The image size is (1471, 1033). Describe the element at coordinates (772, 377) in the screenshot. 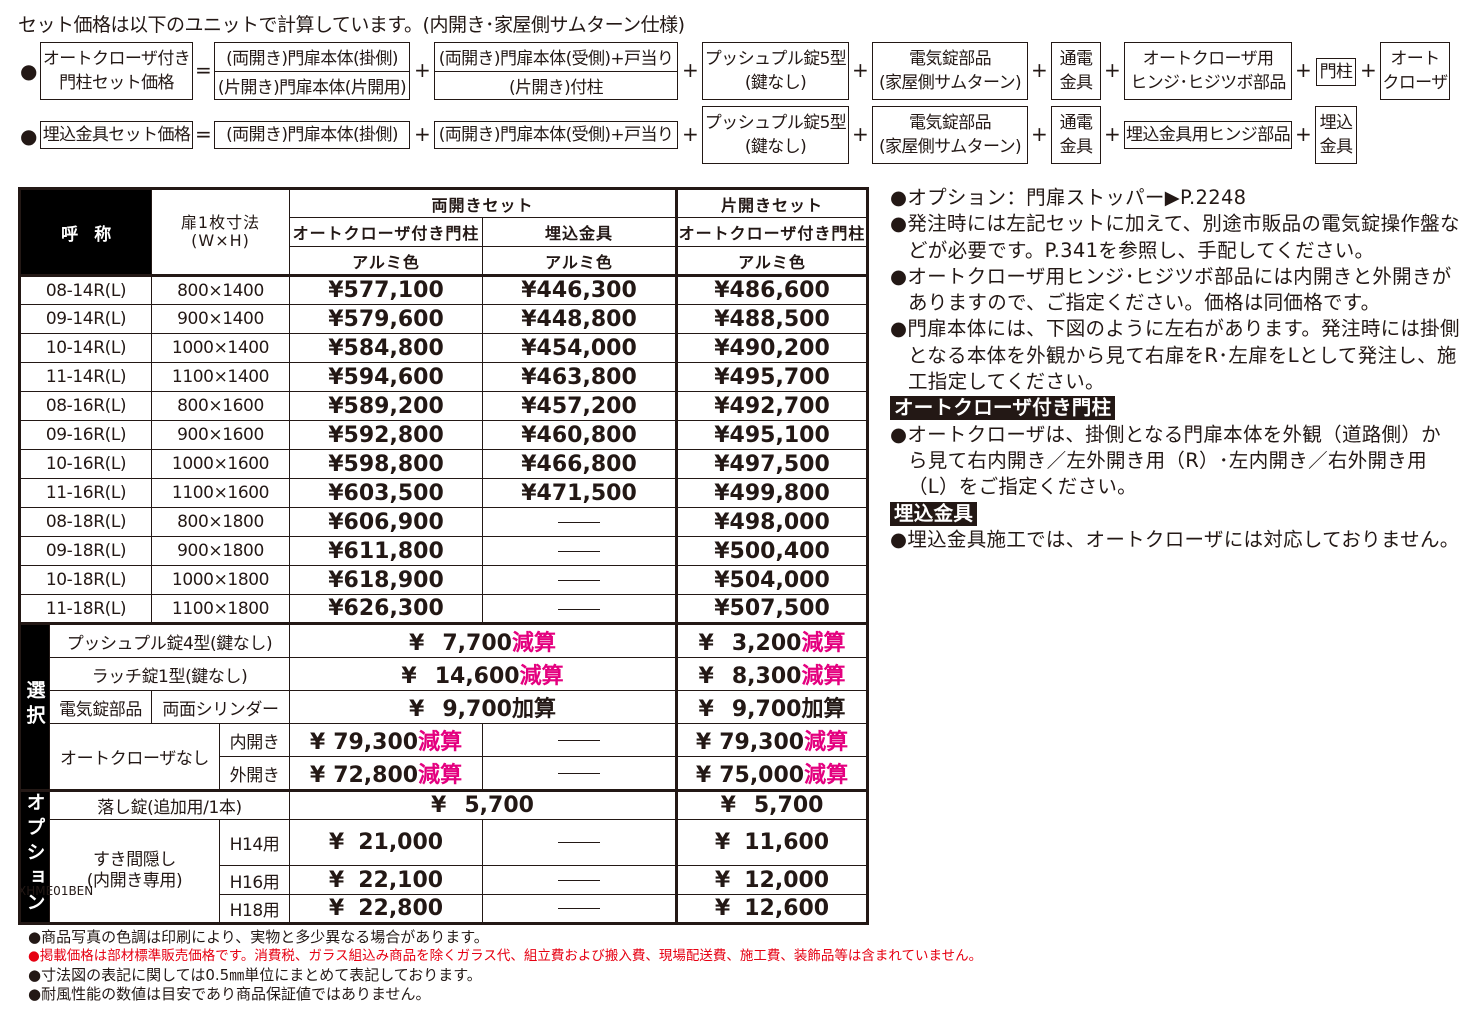

I see `price-single-cell: ¥495,700` at that location.